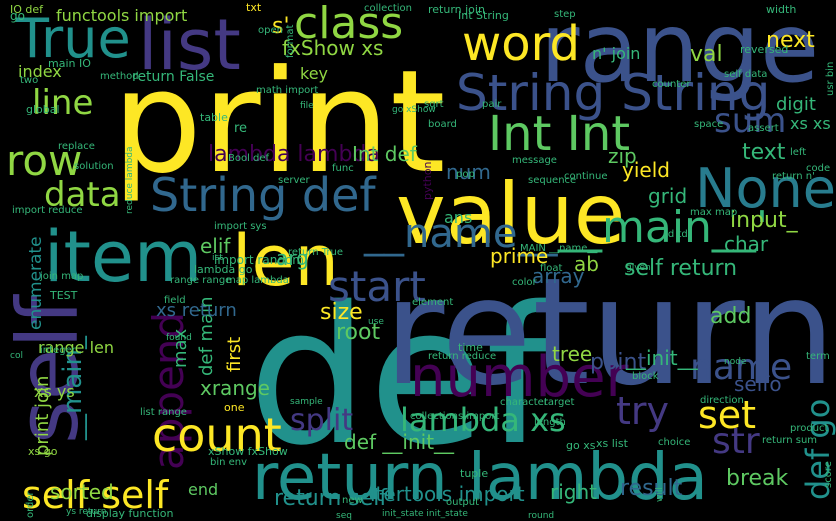 Image resolution: width=836 pixels, height=521 pixels. Describe the element at coordinates (618, 362) in the screenshot. I see `cloud-word: point` at that location.